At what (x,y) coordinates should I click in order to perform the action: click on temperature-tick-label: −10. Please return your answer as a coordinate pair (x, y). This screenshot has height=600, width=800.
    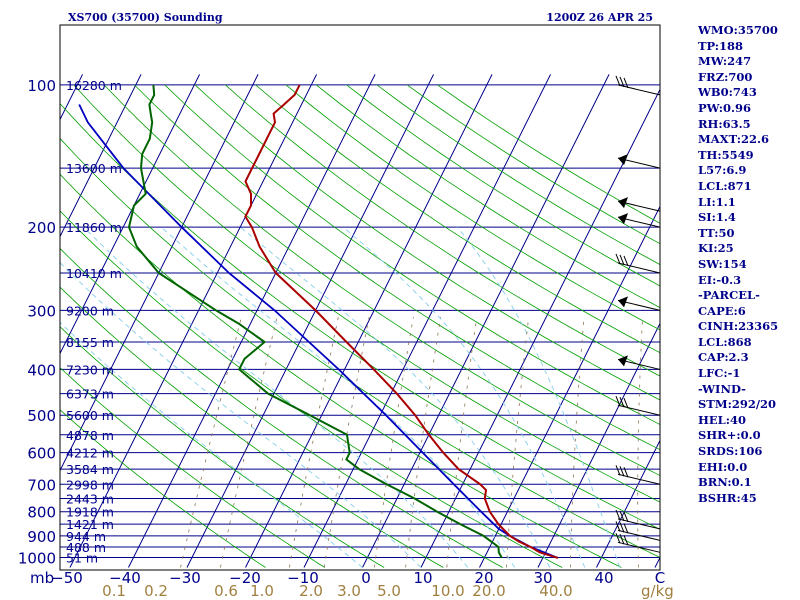
    Looking at the image, I should click on (303, 578).